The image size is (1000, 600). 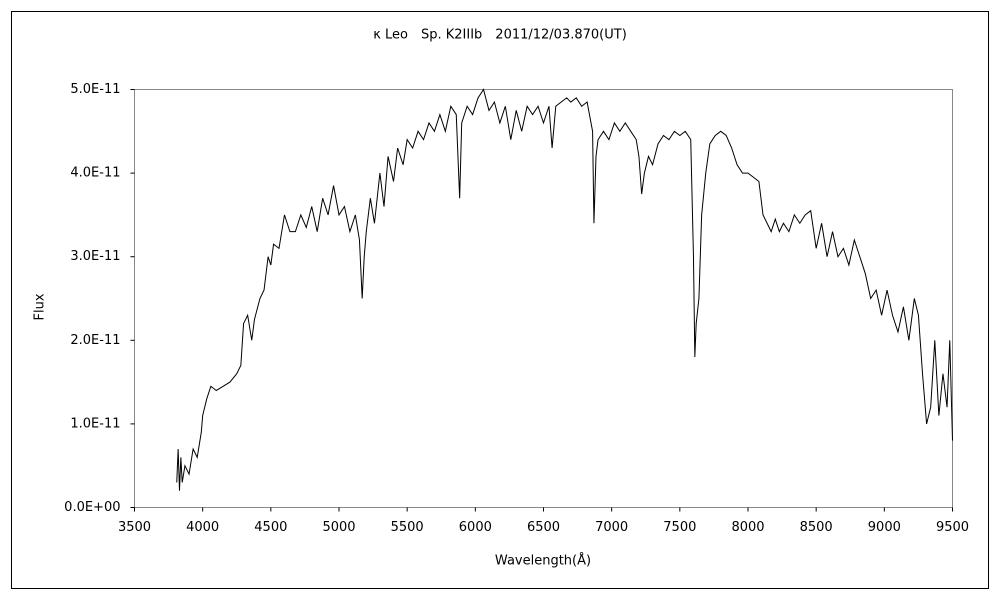 I want to click on x-tick-label: 9500, so click(x=952, y=527).